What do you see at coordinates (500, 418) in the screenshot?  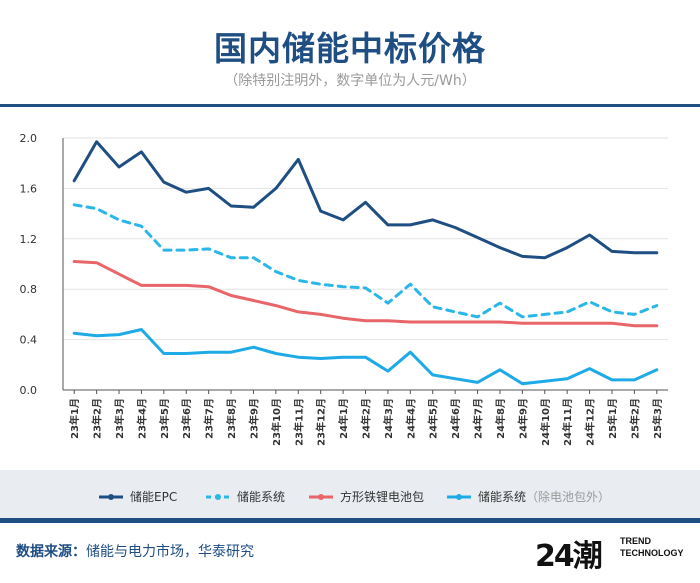 I see `x-tick-label: 24年8月` at bounding box center [500, 418].